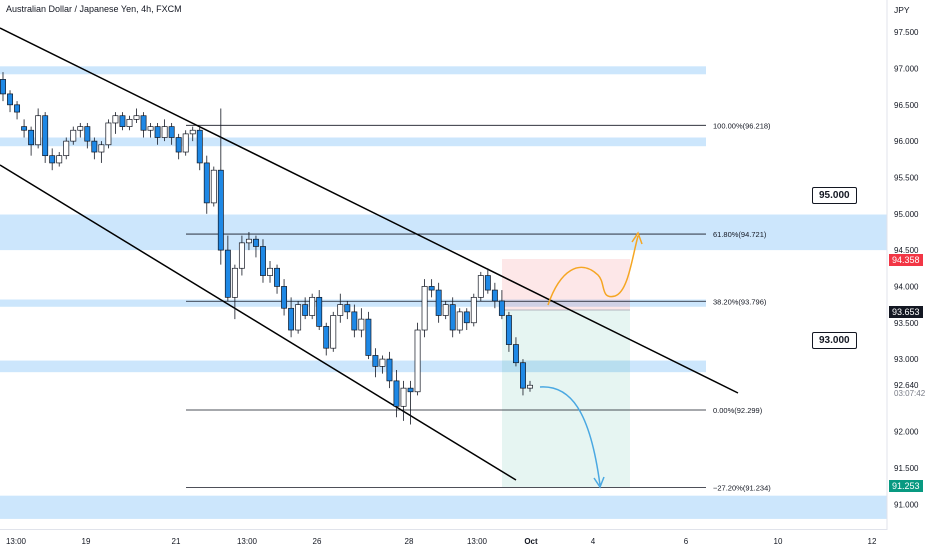  What do you see at coordinates (441, 541) in the screenshot?
I see `time-axis-ticks: 13:00 19 21 13:00 26 28 13:00 Oct 4 6 10 12` at bounding box center [441, 541].